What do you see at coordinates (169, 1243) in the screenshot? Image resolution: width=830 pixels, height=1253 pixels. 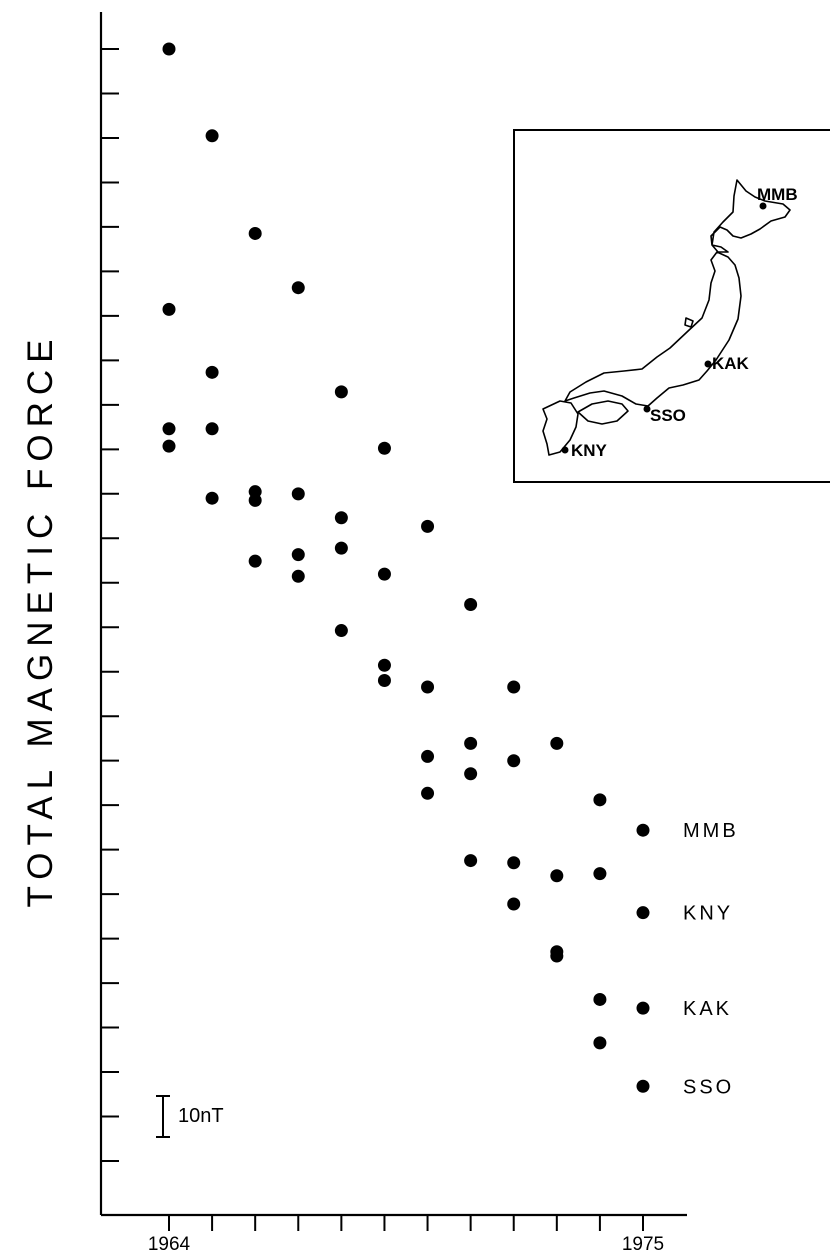 I see `x-tick-label: 1964` at bounding box center [169, 1243].